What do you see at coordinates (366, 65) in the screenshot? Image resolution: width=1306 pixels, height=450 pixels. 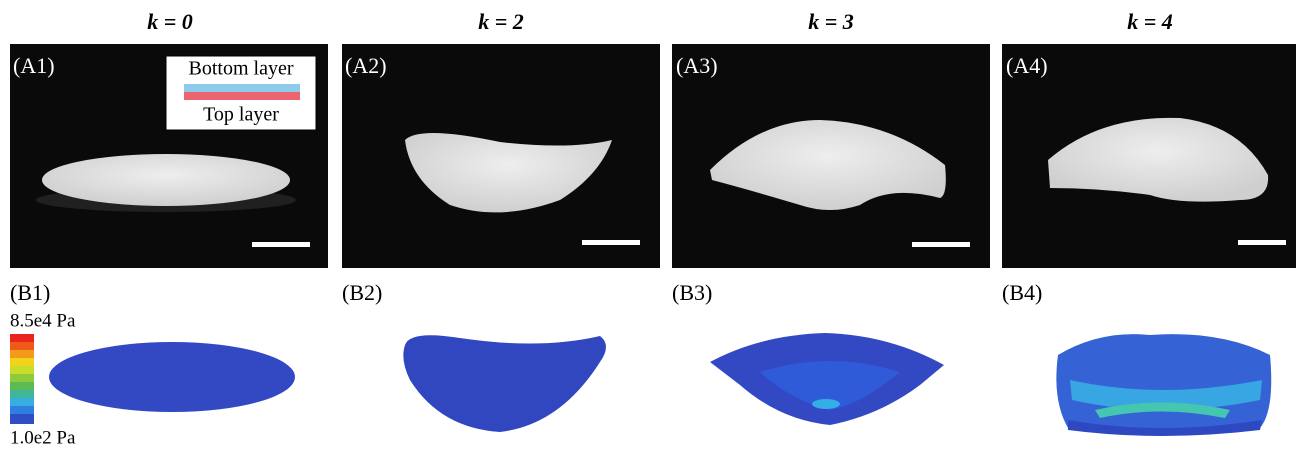 I see `panel-label: (A2)` at bounding box center [366, 65].